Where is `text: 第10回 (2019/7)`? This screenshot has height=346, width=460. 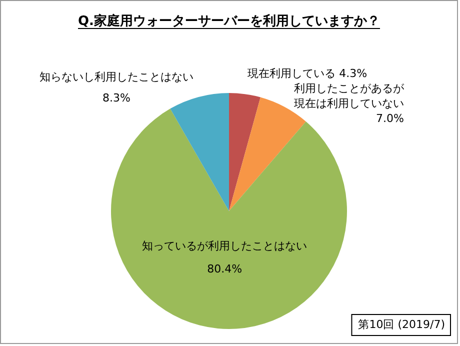 text: 第10回 (2019/7) is located at coordinates (401, 324).